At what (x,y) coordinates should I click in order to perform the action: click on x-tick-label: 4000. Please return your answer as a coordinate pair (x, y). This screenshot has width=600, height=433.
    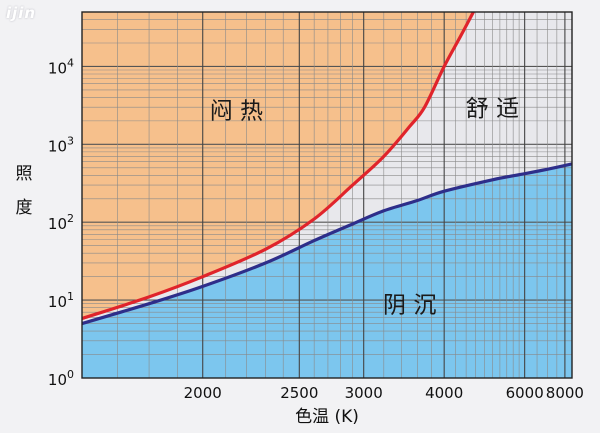
    Looking at the image, I should click on (444, 393).